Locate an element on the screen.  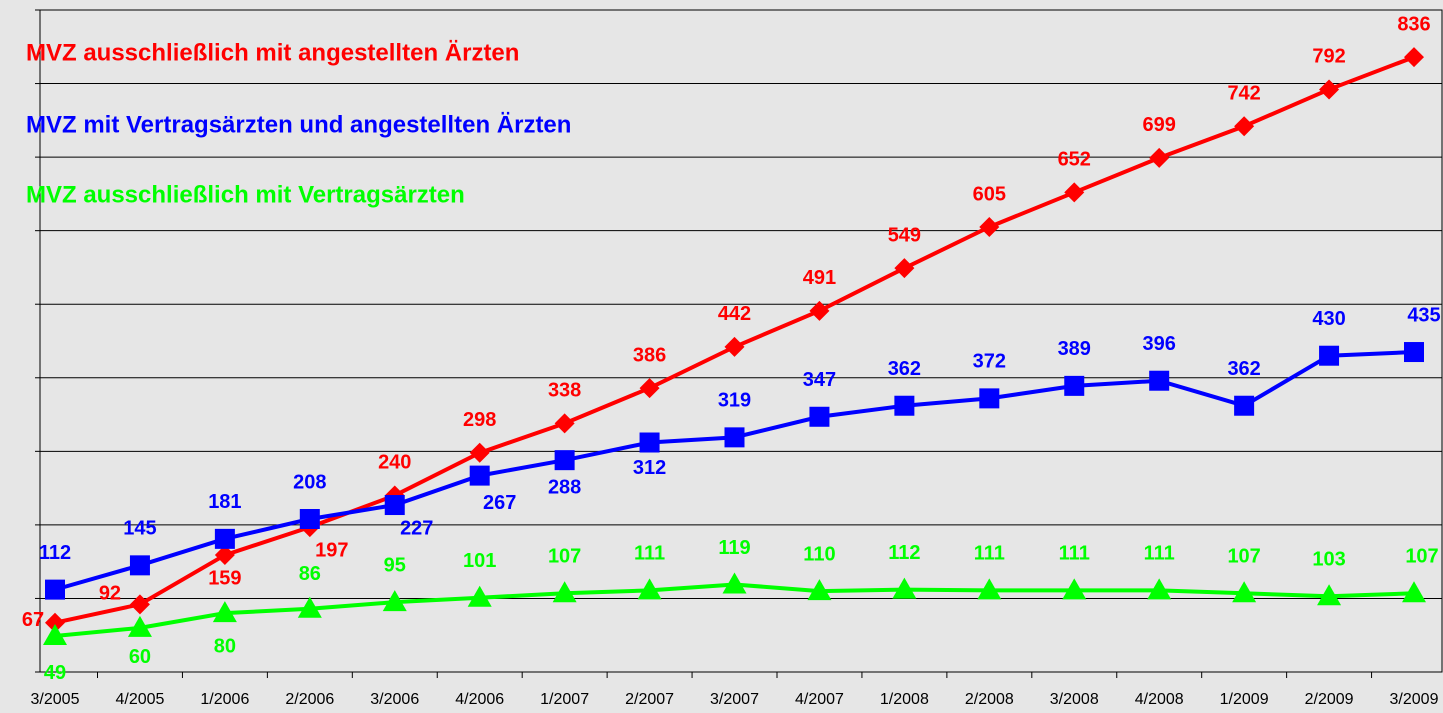
data-label: 389 is located at coordinates (1074, 349).